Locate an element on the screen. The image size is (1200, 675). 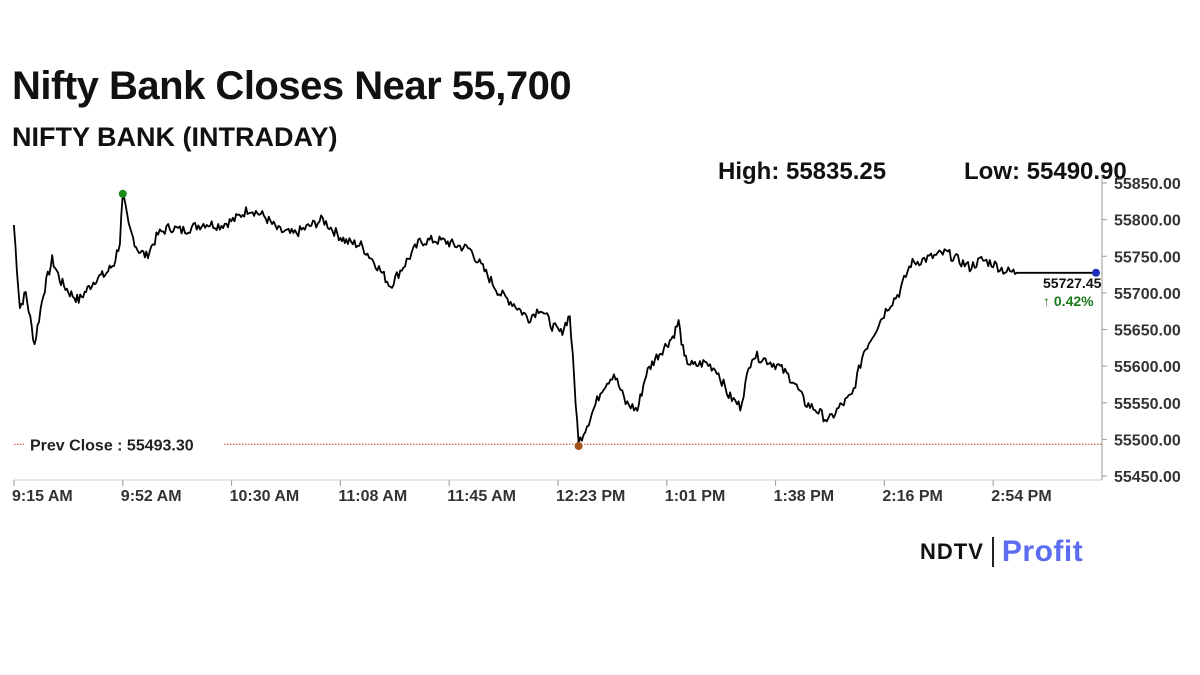
x-tick-label: 12:23 PM is located at coordinates (590, 496).